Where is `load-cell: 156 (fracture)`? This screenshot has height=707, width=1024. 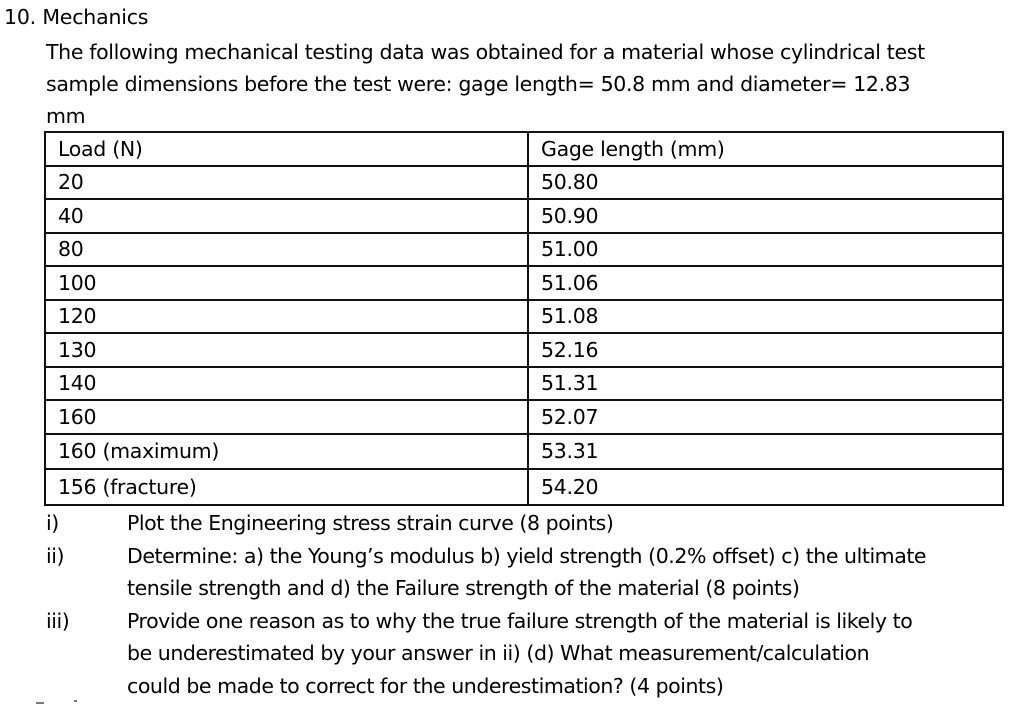
load-cell: 156 (fracture) is located at coordinates (286, 487).